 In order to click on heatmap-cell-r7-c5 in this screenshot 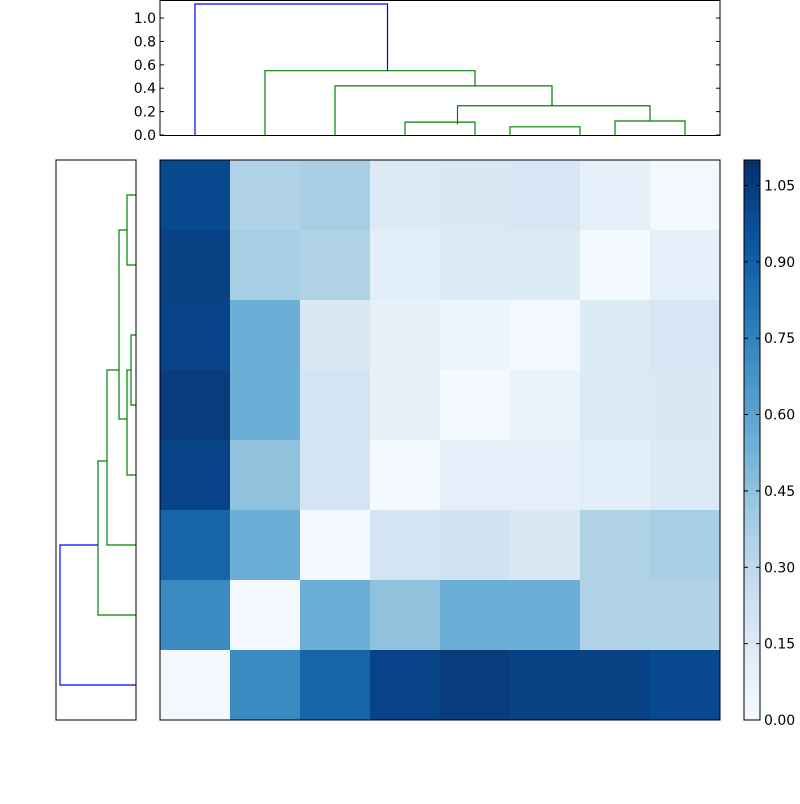, I will do `click(545, 685)`.